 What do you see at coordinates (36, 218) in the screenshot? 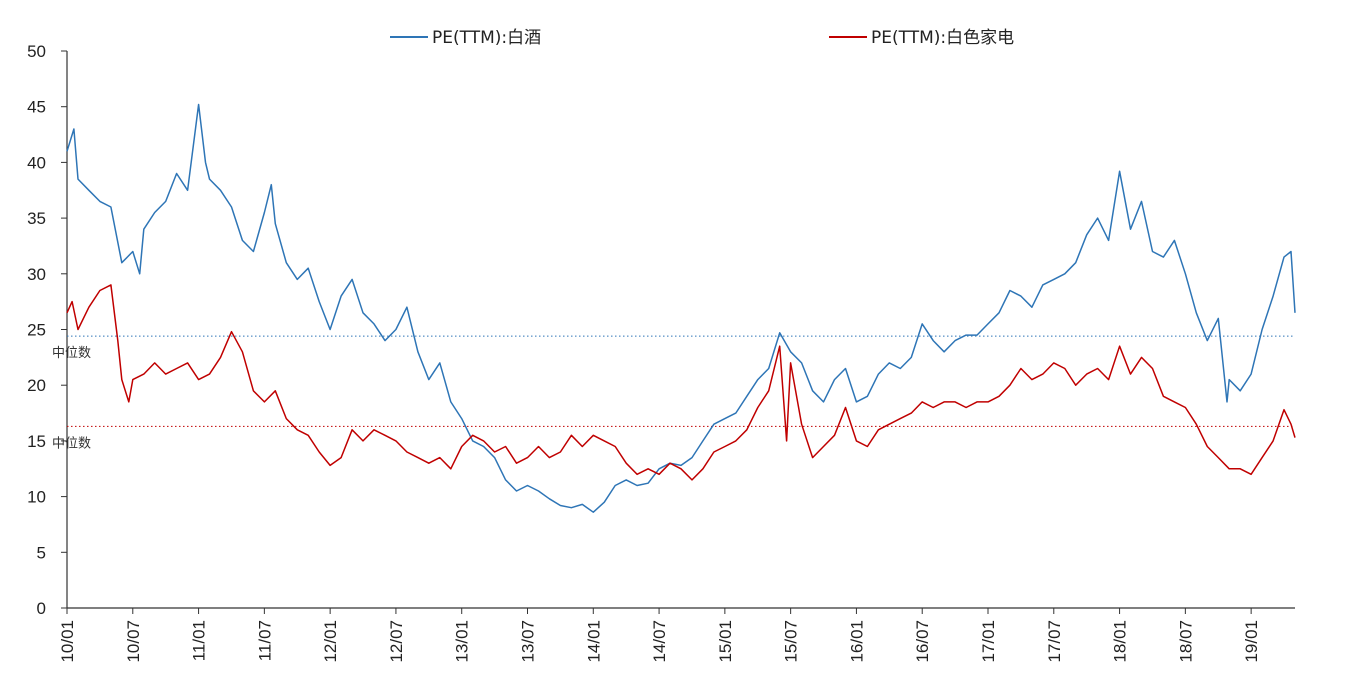
I see `y-tick-label: 35` at bounding box center [36, 218].